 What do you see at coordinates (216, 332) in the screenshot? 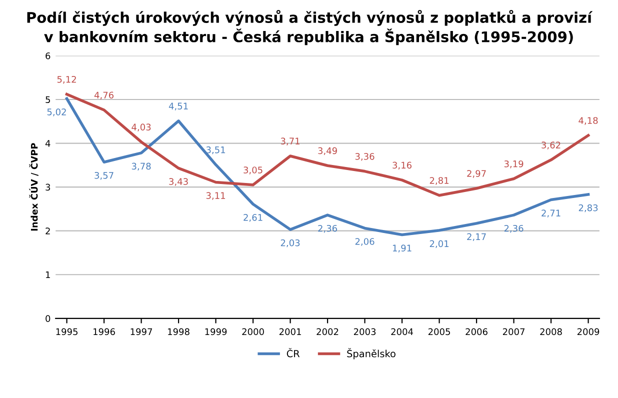
I see `x-tick-label: 1999` at bounding box center [216, 332].